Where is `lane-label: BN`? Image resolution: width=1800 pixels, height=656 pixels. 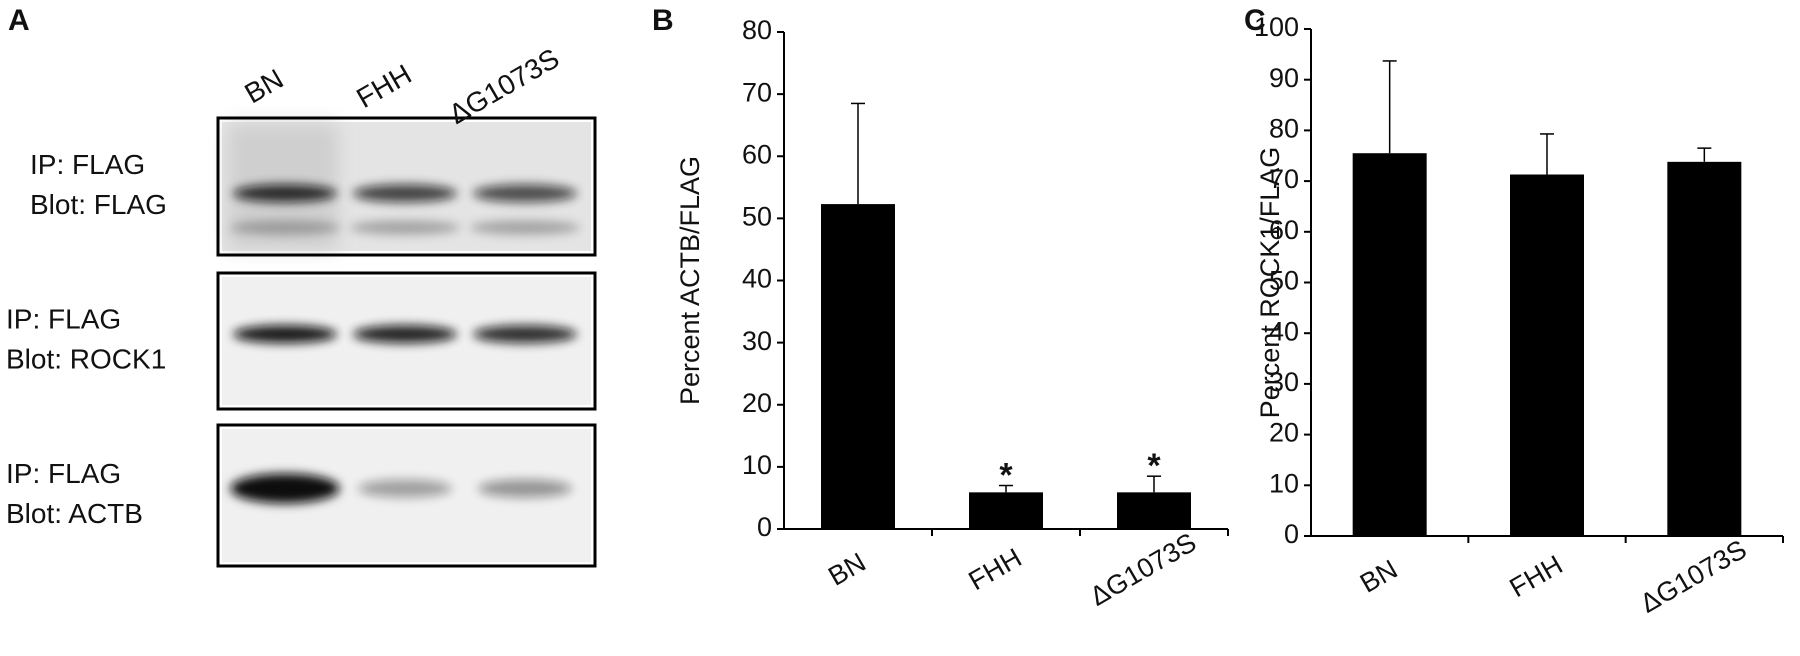 lane-label: BN is located at coordinates (263, 86).